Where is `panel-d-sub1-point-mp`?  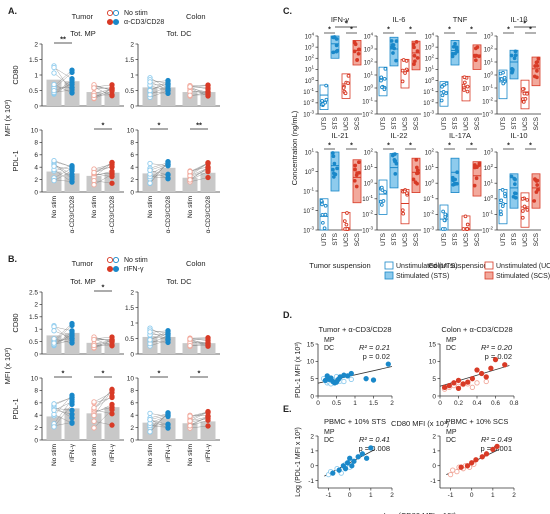
panel-d-sub1-point-mp is located at coordinates (486, 377).